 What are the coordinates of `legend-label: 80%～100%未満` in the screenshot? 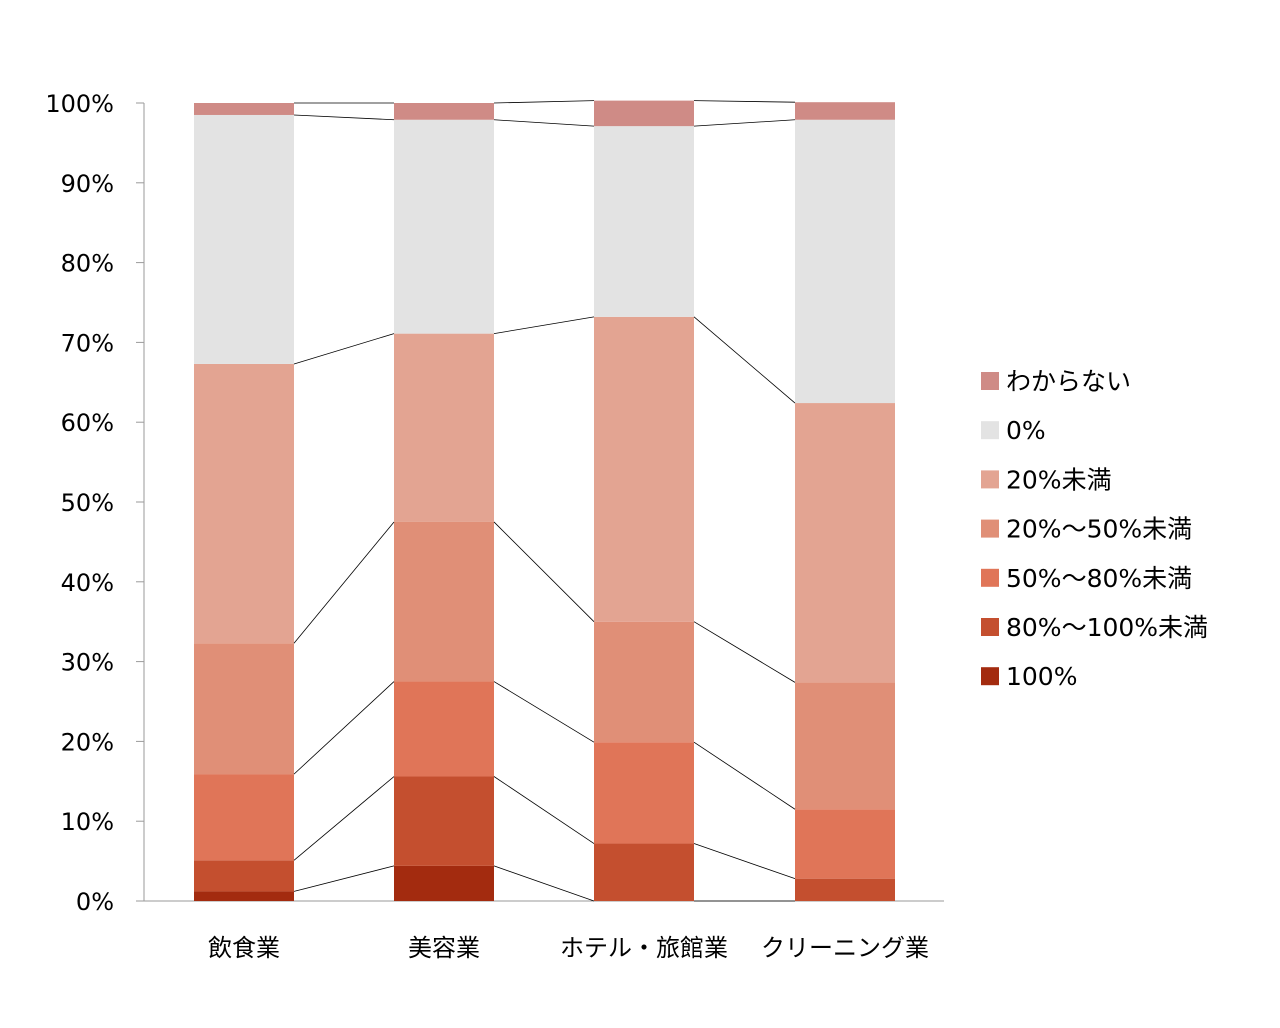 It's located at (1107, 627).